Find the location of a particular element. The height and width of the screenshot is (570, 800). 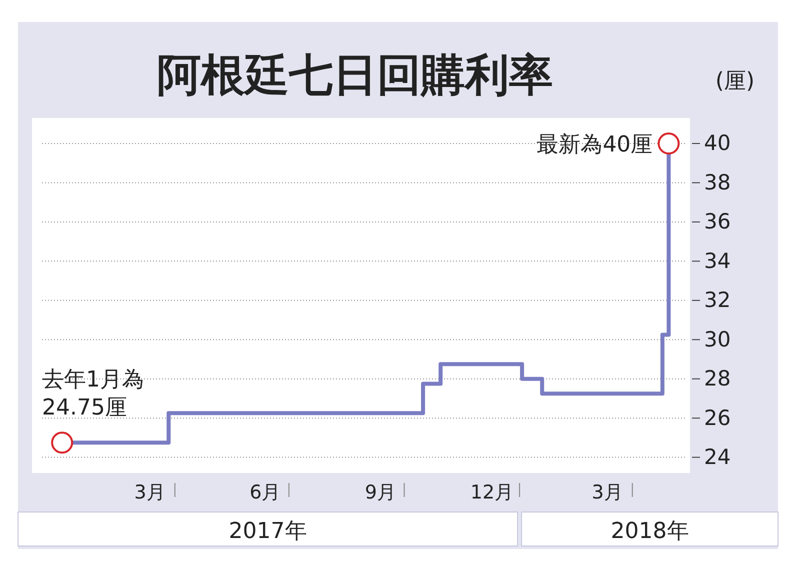

y-tick-label: 28 is located at coordinates (717, 378).